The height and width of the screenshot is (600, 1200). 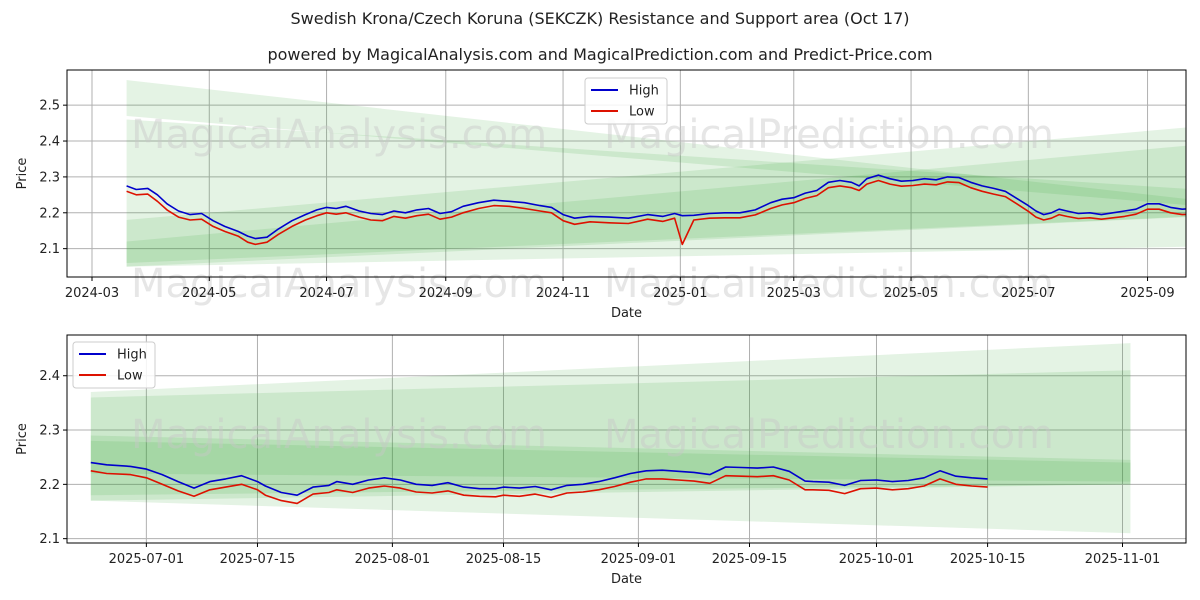 I want to click on x-tick-label: 2025-01, so click(x=680, y=293).